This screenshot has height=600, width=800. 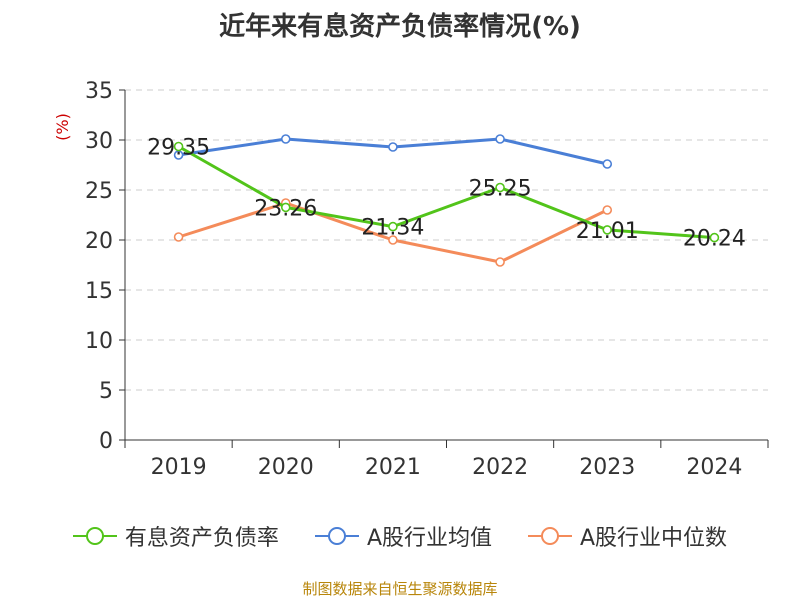 What do you see at coordinates (99, 191) in the screenshot?
I see `y-tick-label: 25` at bounding box center [99, 191].